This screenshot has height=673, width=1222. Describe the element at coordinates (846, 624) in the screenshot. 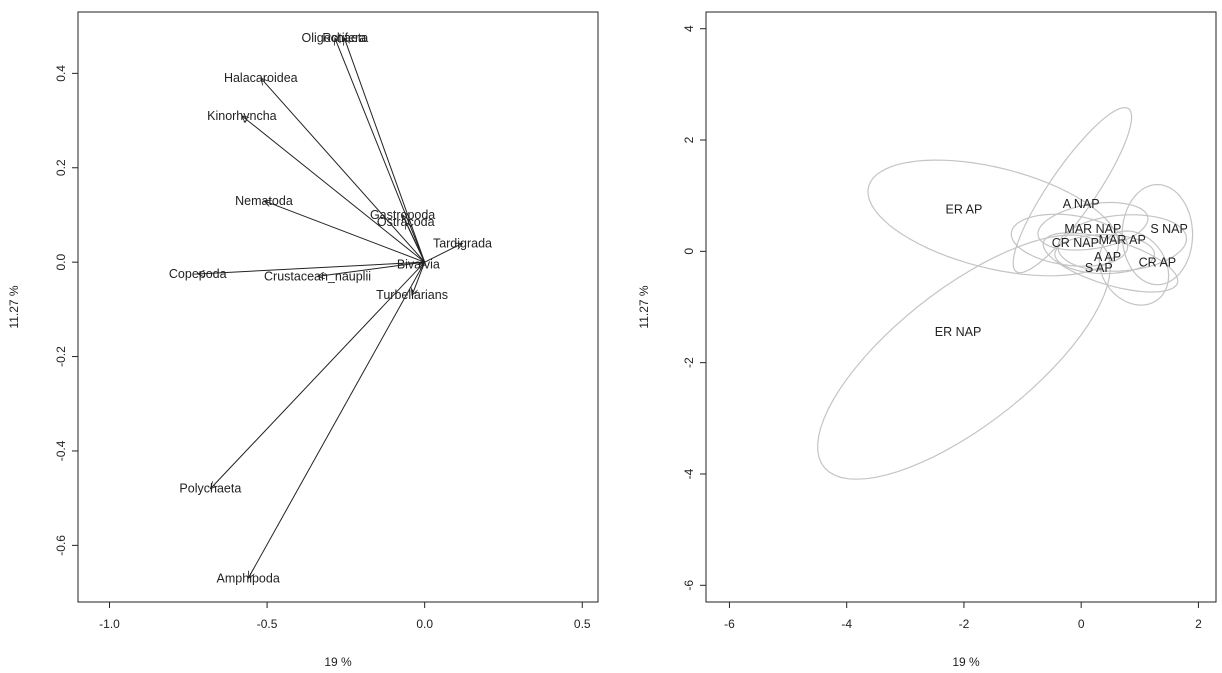

I see `ellipse-x-tick-label: -4` at that location.